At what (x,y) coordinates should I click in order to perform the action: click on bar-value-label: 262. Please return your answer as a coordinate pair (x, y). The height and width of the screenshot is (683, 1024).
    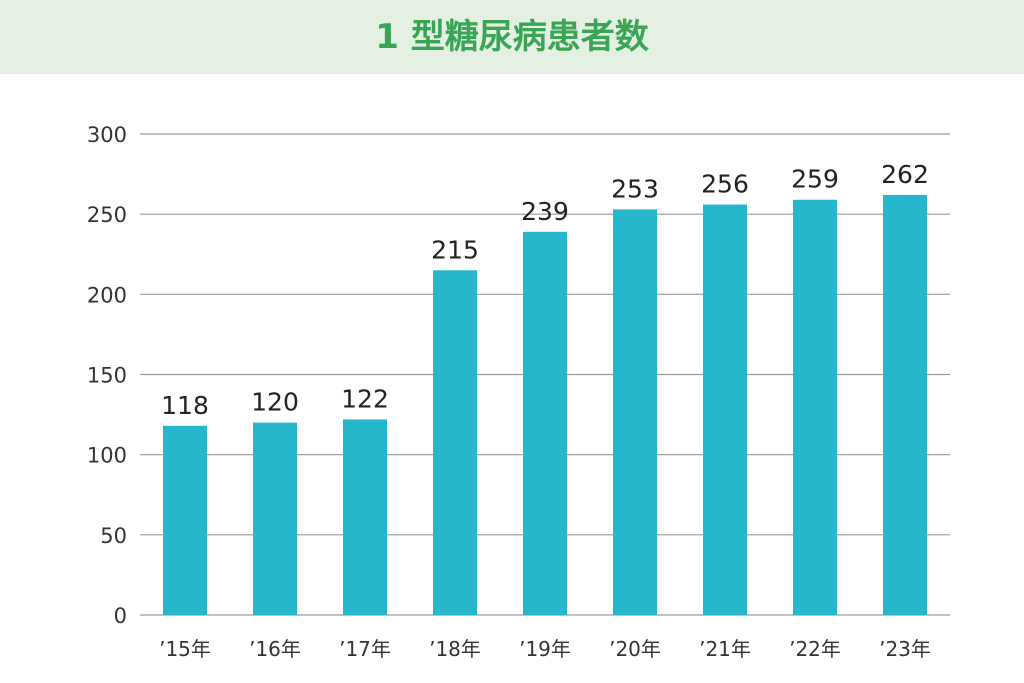
    Looking at the image, I should click on (905, 174).